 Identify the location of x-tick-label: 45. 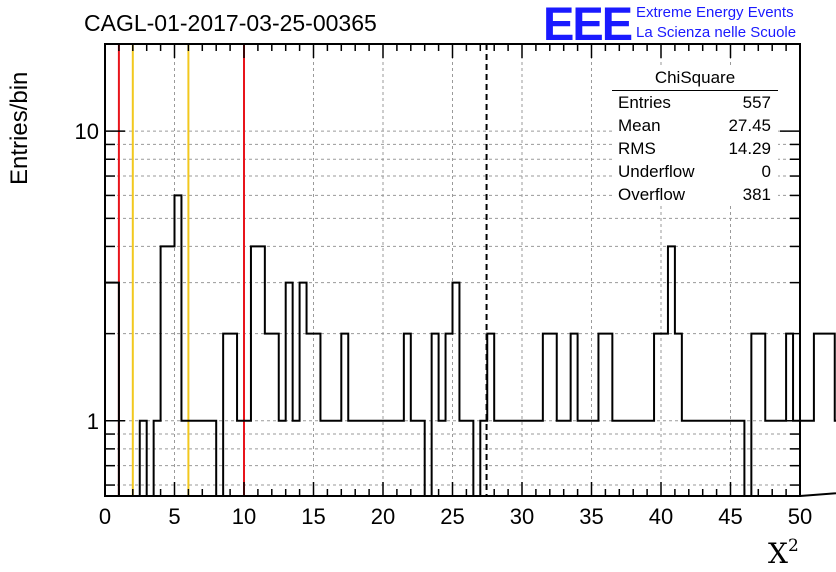
(730, 516).